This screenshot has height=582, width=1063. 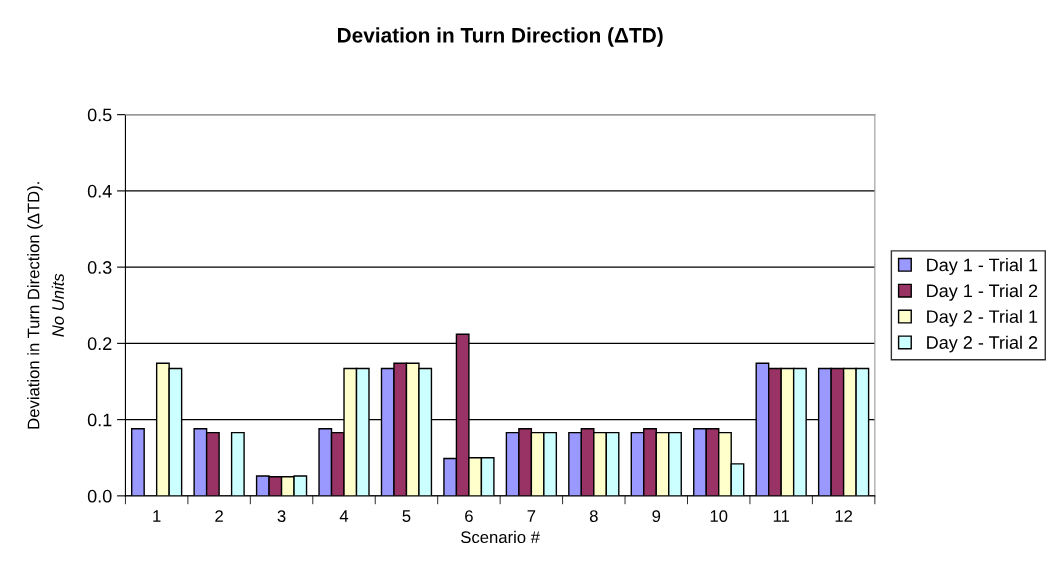 I want to click on x-tick-label: 4, so click(x=344, y=516).